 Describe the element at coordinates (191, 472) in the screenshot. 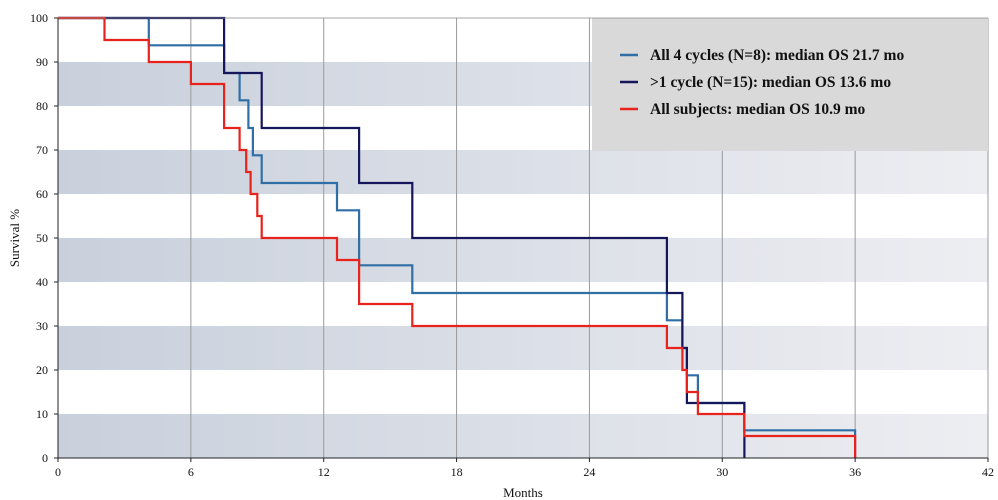

I see `x-tick-label-6: 6` at that location.